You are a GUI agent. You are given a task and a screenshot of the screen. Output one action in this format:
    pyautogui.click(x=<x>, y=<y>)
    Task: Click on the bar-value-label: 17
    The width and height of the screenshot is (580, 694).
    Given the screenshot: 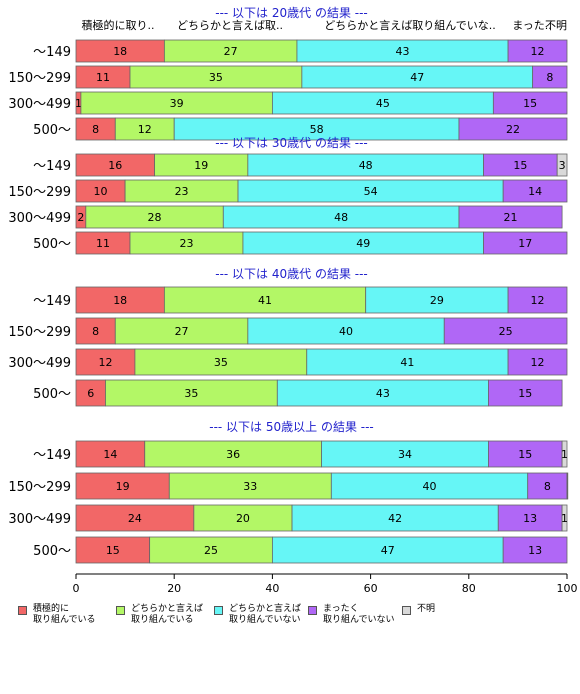 What is the action you would take?
    pyautogui.click(x=525, y=243)
    